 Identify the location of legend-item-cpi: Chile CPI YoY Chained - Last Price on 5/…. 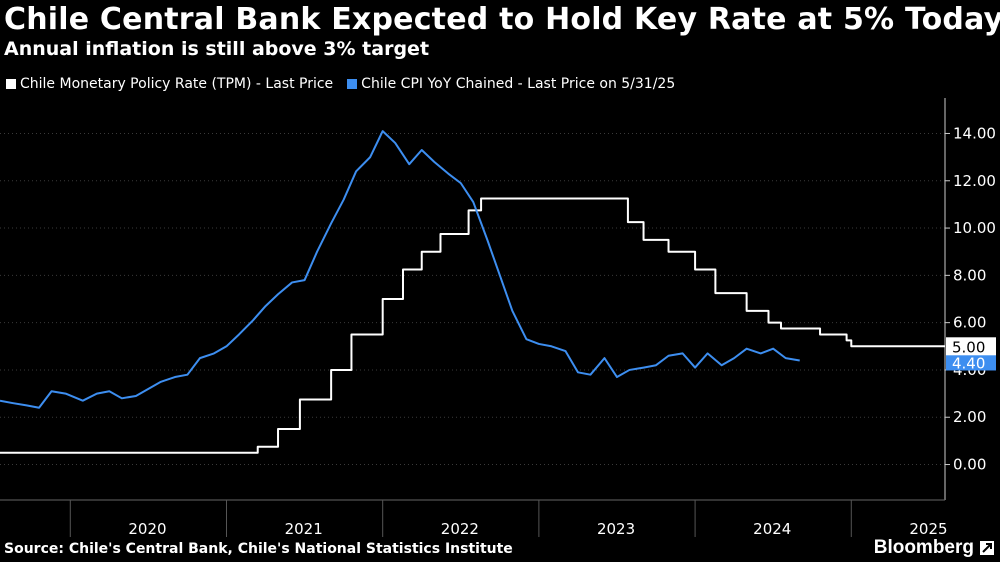
(511, 84).